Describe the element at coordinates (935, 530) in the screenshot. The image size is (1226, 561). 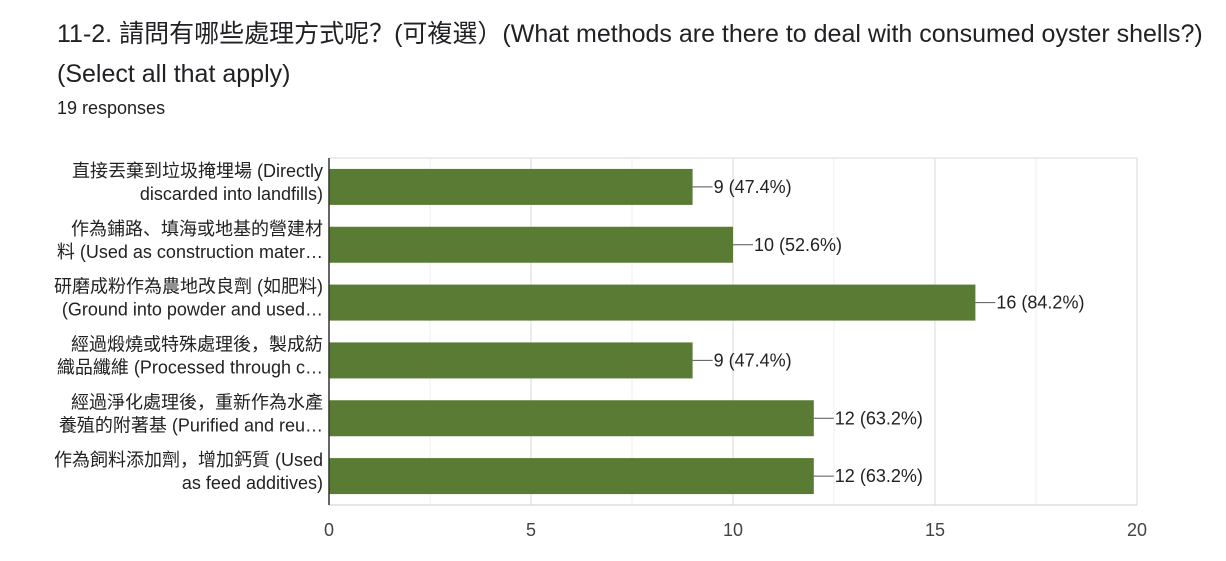
I see `x-tick-label: 15` at that location.